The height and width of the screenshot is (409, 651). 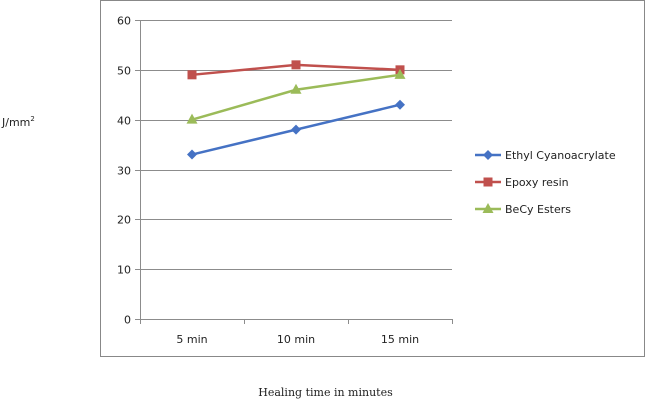 What do you see at coordinates (400, 339) in the screenshot?
I see `x-tick-label: 15 min` at bounding box center [400, 339].